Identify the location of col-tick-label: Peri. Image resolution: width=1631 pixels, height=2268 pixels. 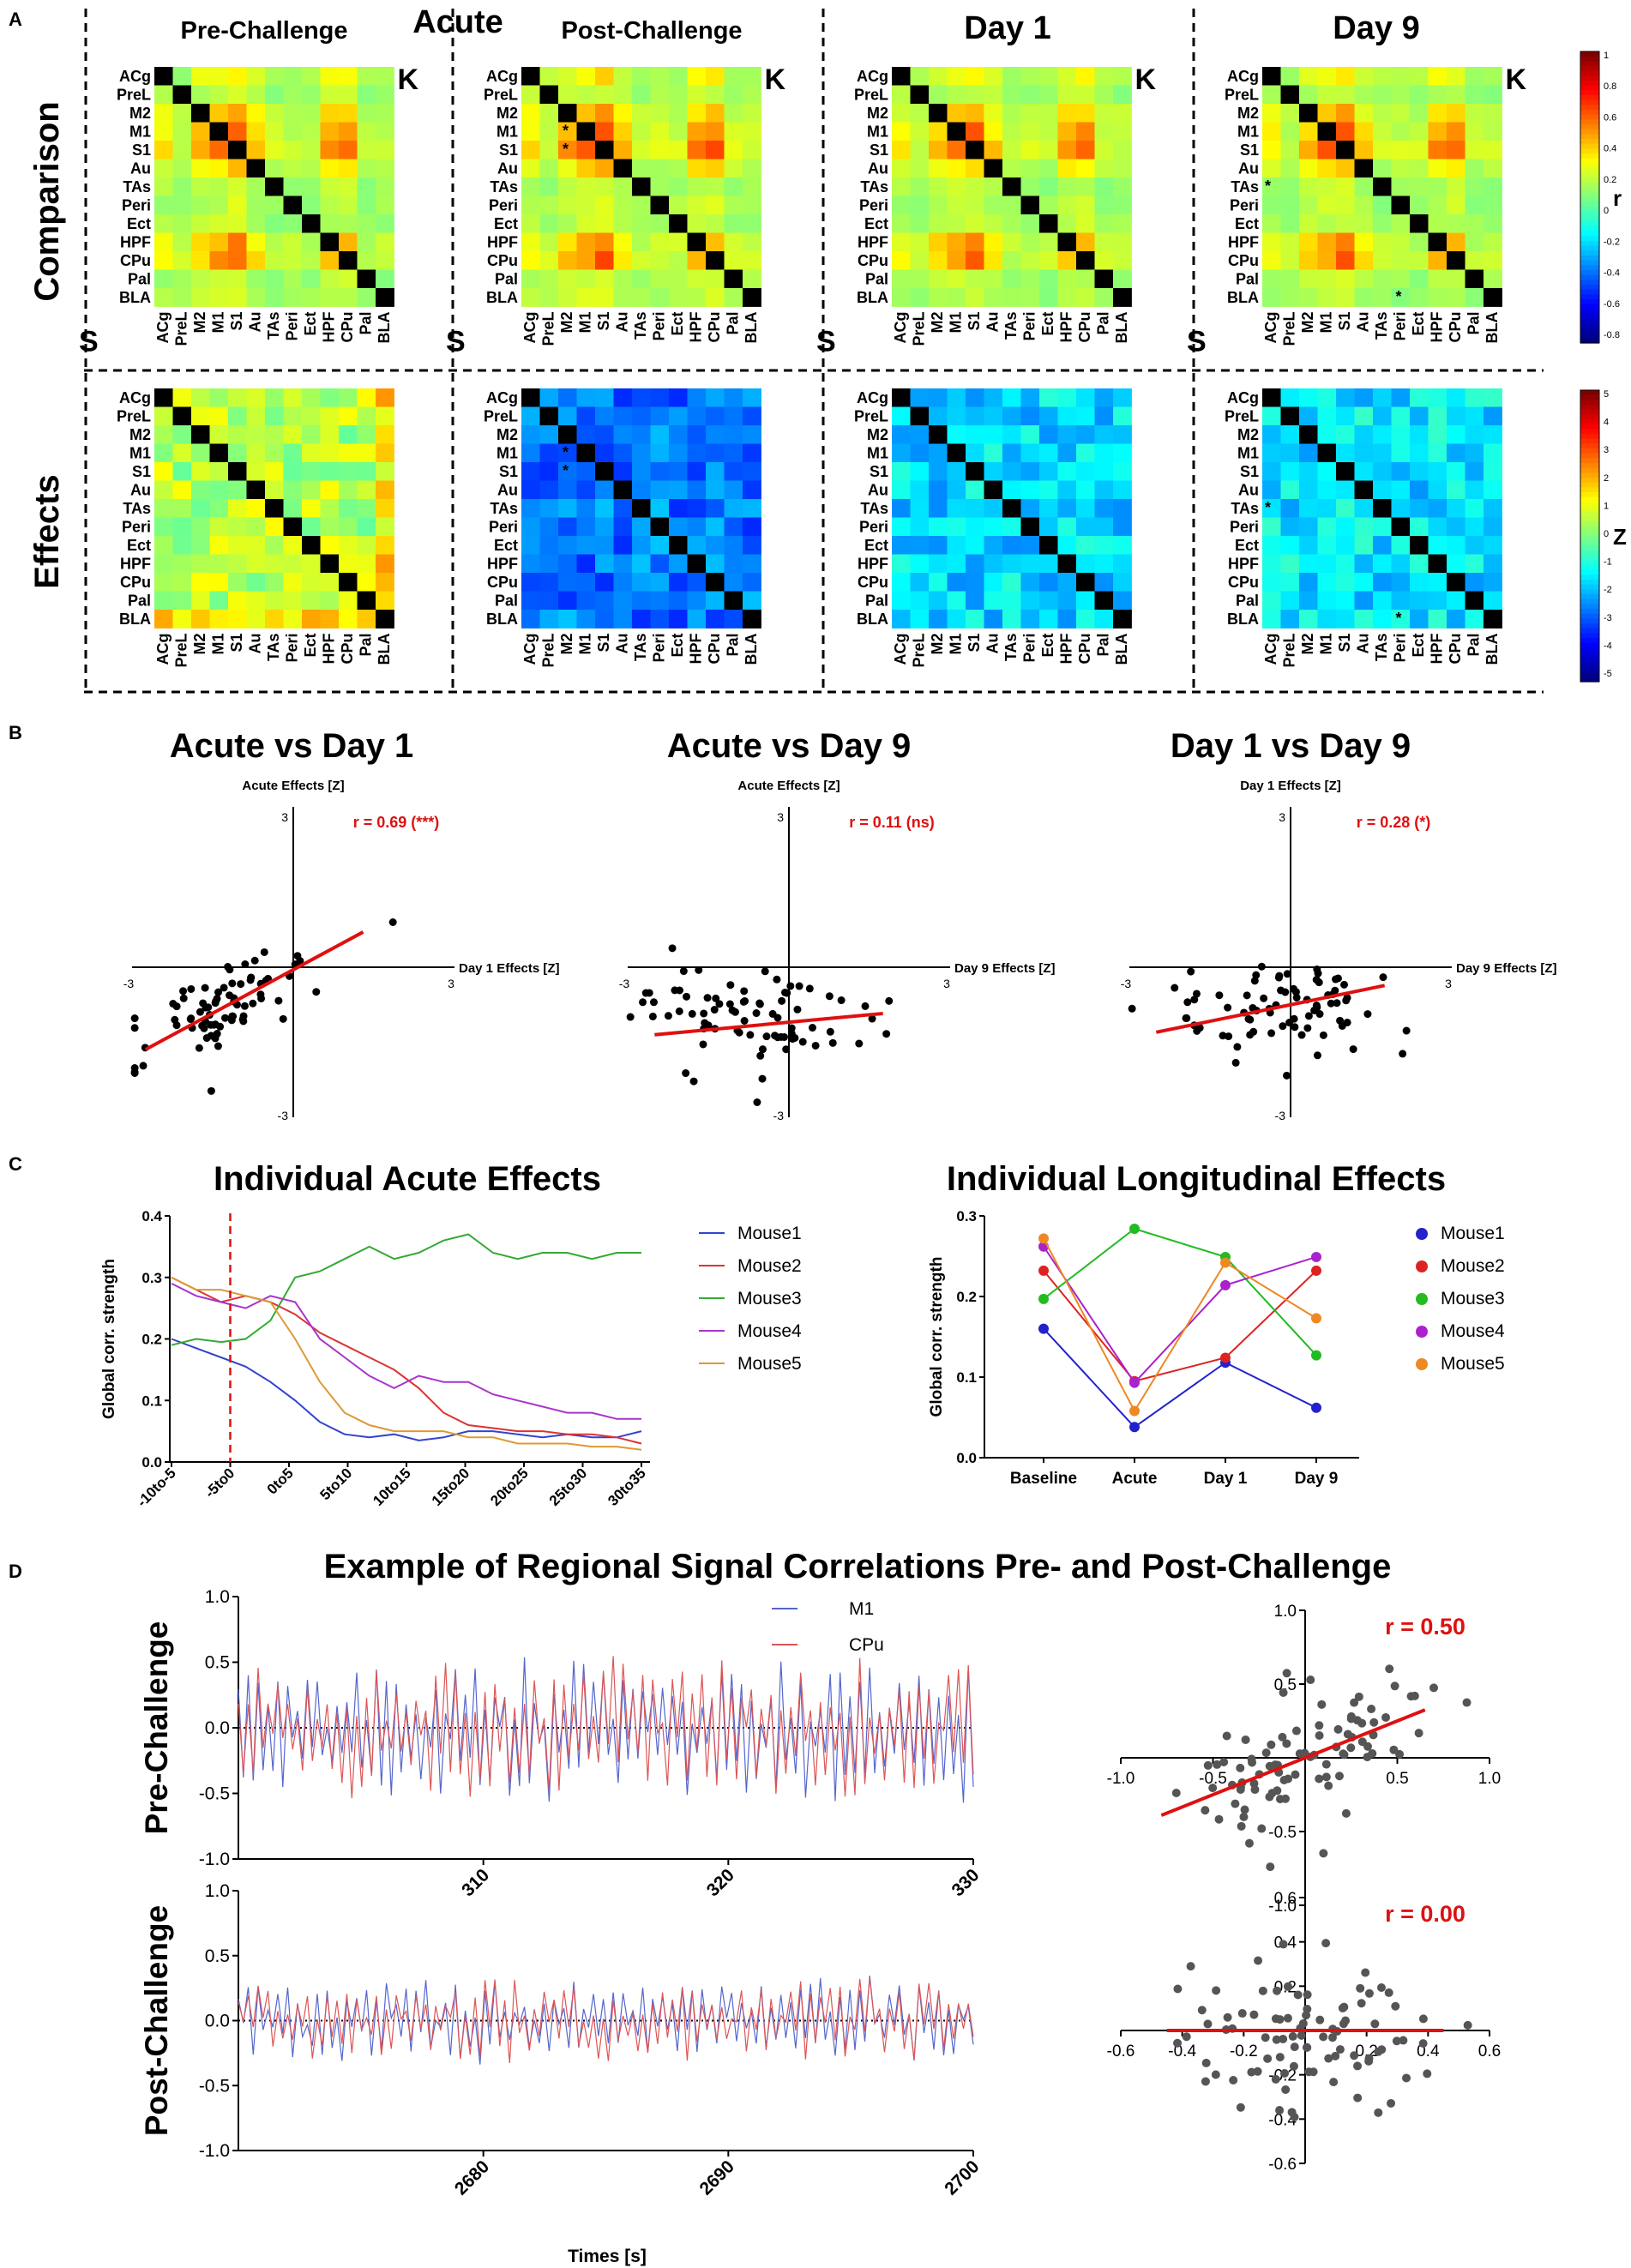
(660, 326).